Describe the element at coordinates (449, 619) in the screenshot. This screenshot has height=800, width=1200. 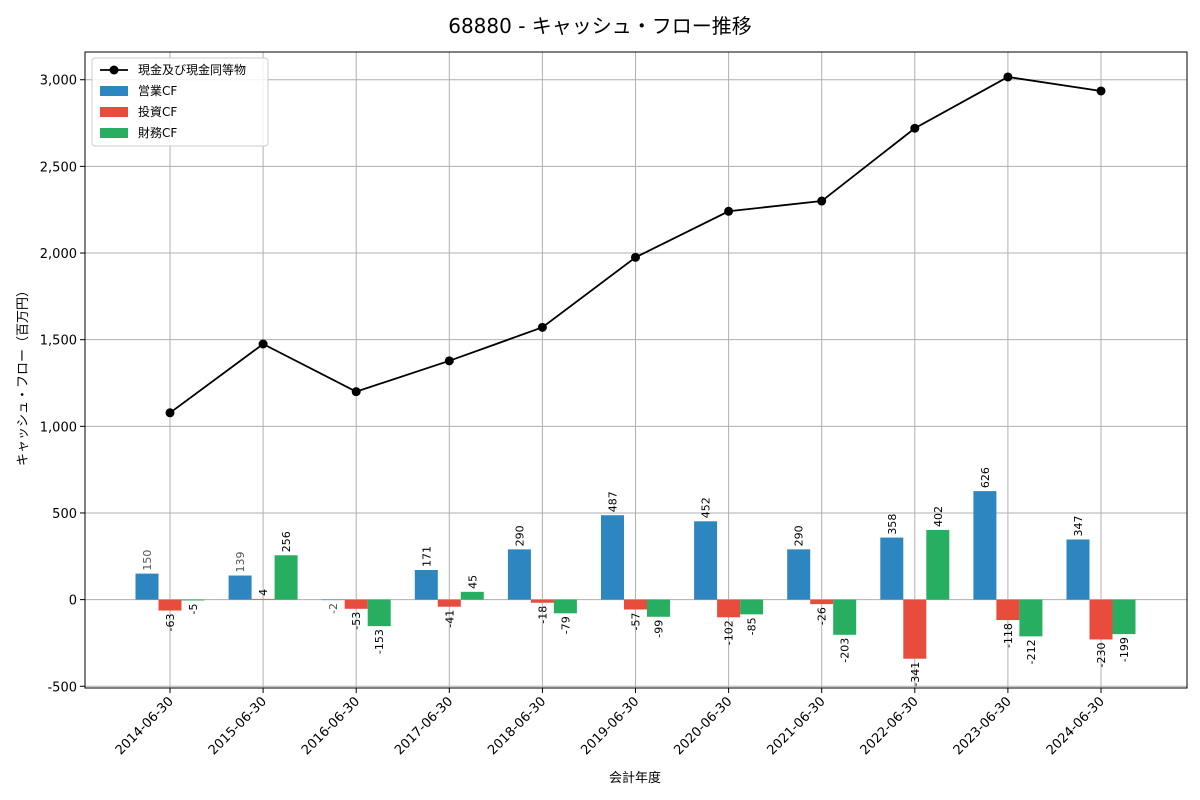
I see `bar-data-label: -41` at that location.